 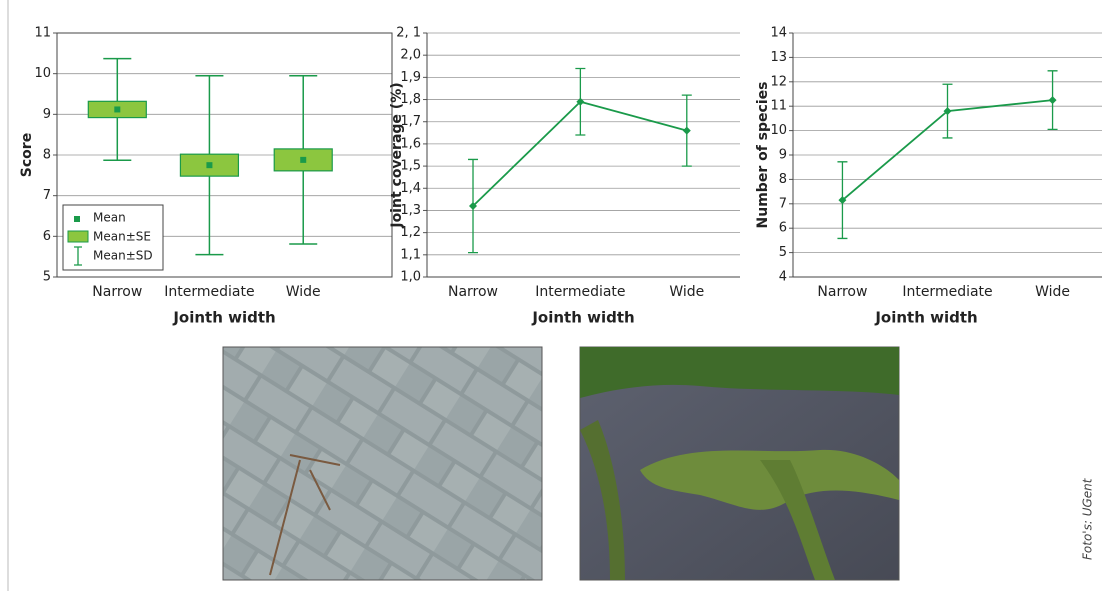 What do you see at coordinates (410, 254) in the screenshot?
I see `y-tick-label: 1,1` at bounding box center [410, 254].